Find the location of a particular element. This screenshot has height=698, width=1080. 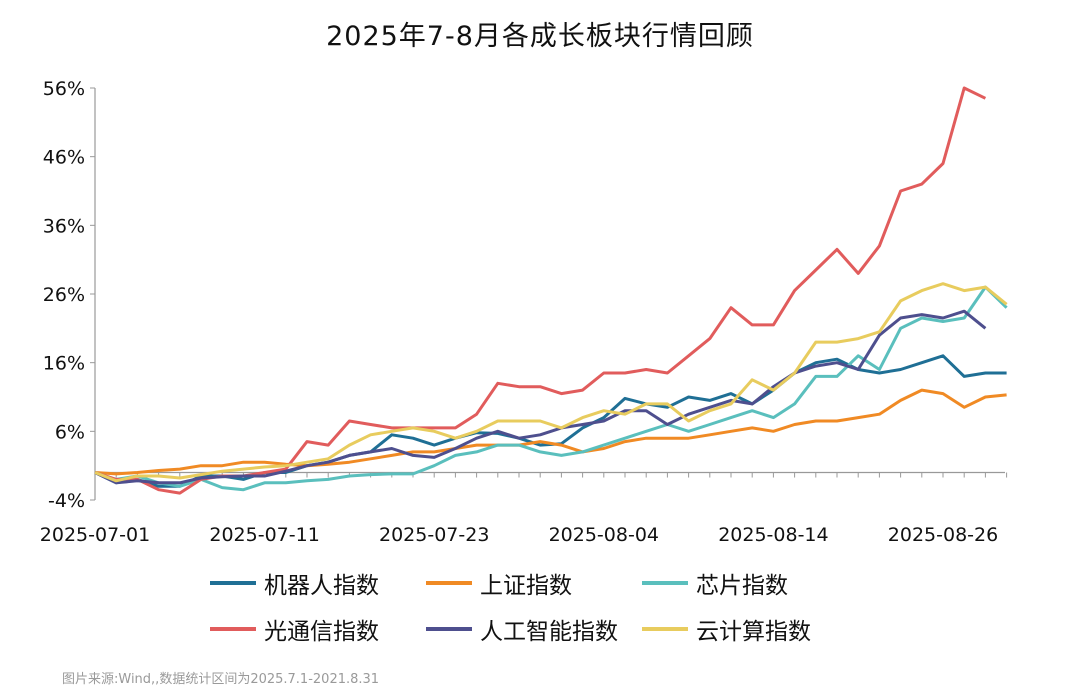

chart-title: 2025年7-8月各成长板块行情回顾 is located at coordinates (540, 36).